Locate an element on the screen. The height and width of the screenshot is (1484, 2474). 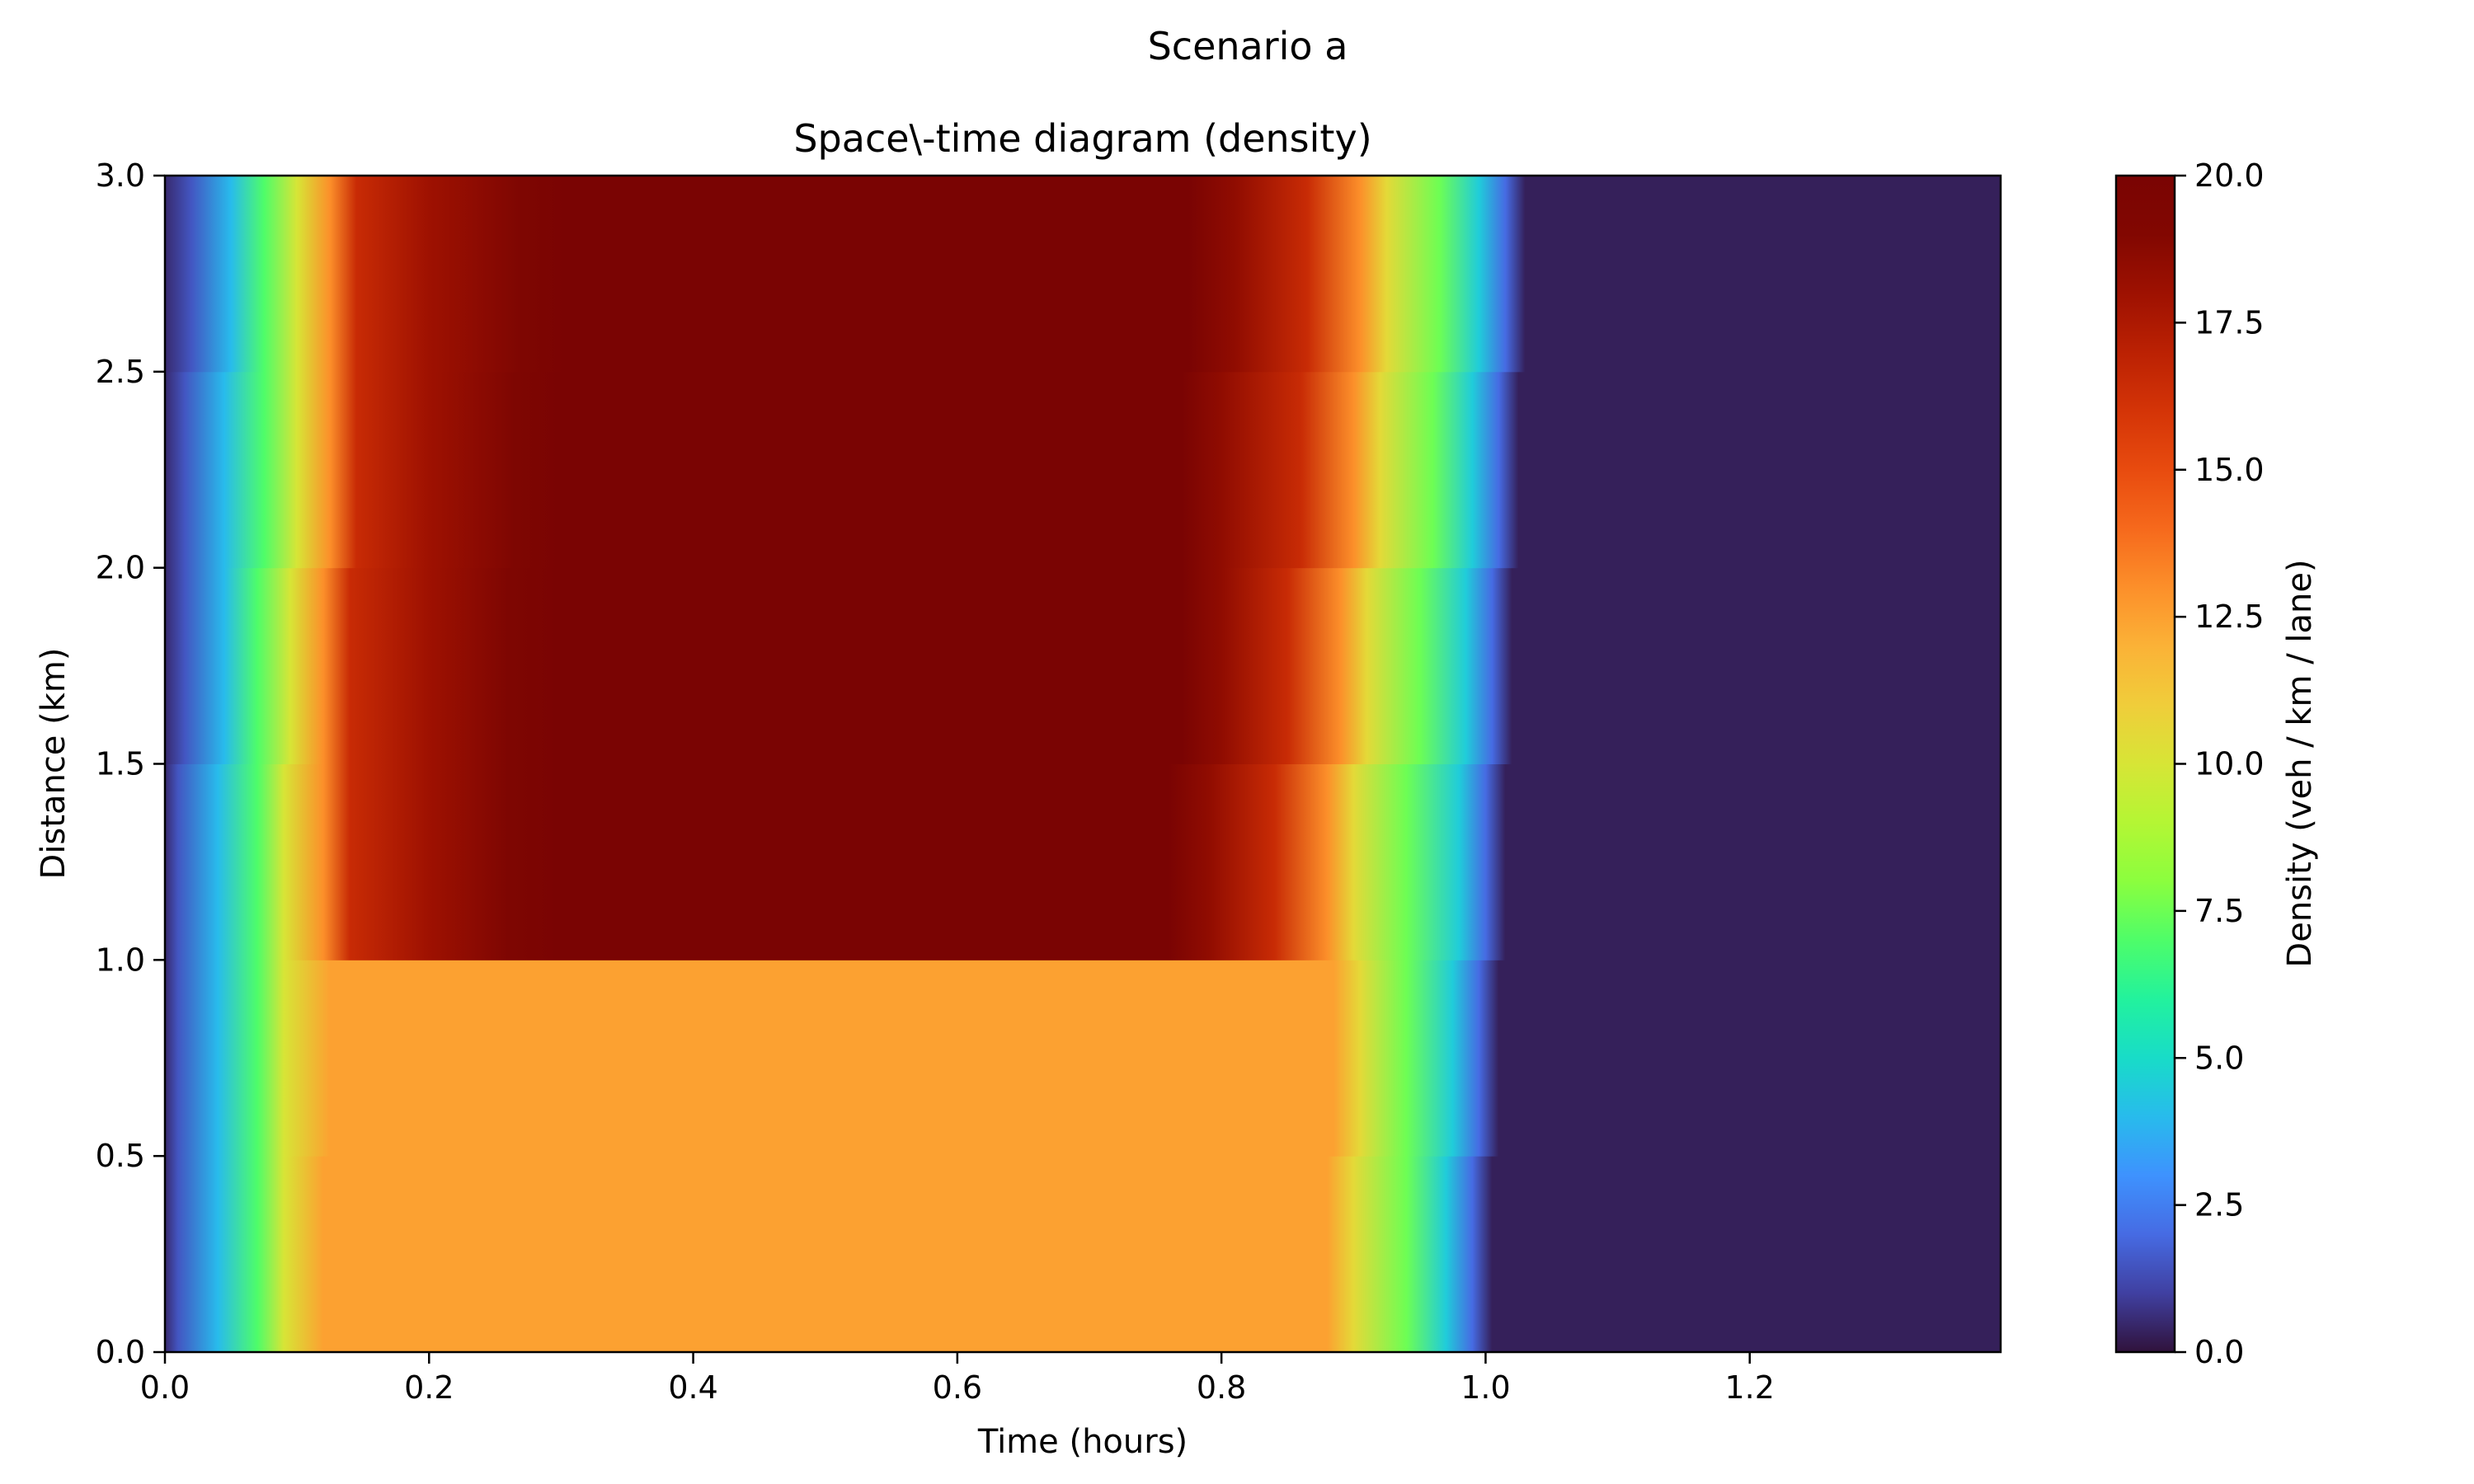
x-axis-label: Time (hours) is located at coordinates (1082, 1442).